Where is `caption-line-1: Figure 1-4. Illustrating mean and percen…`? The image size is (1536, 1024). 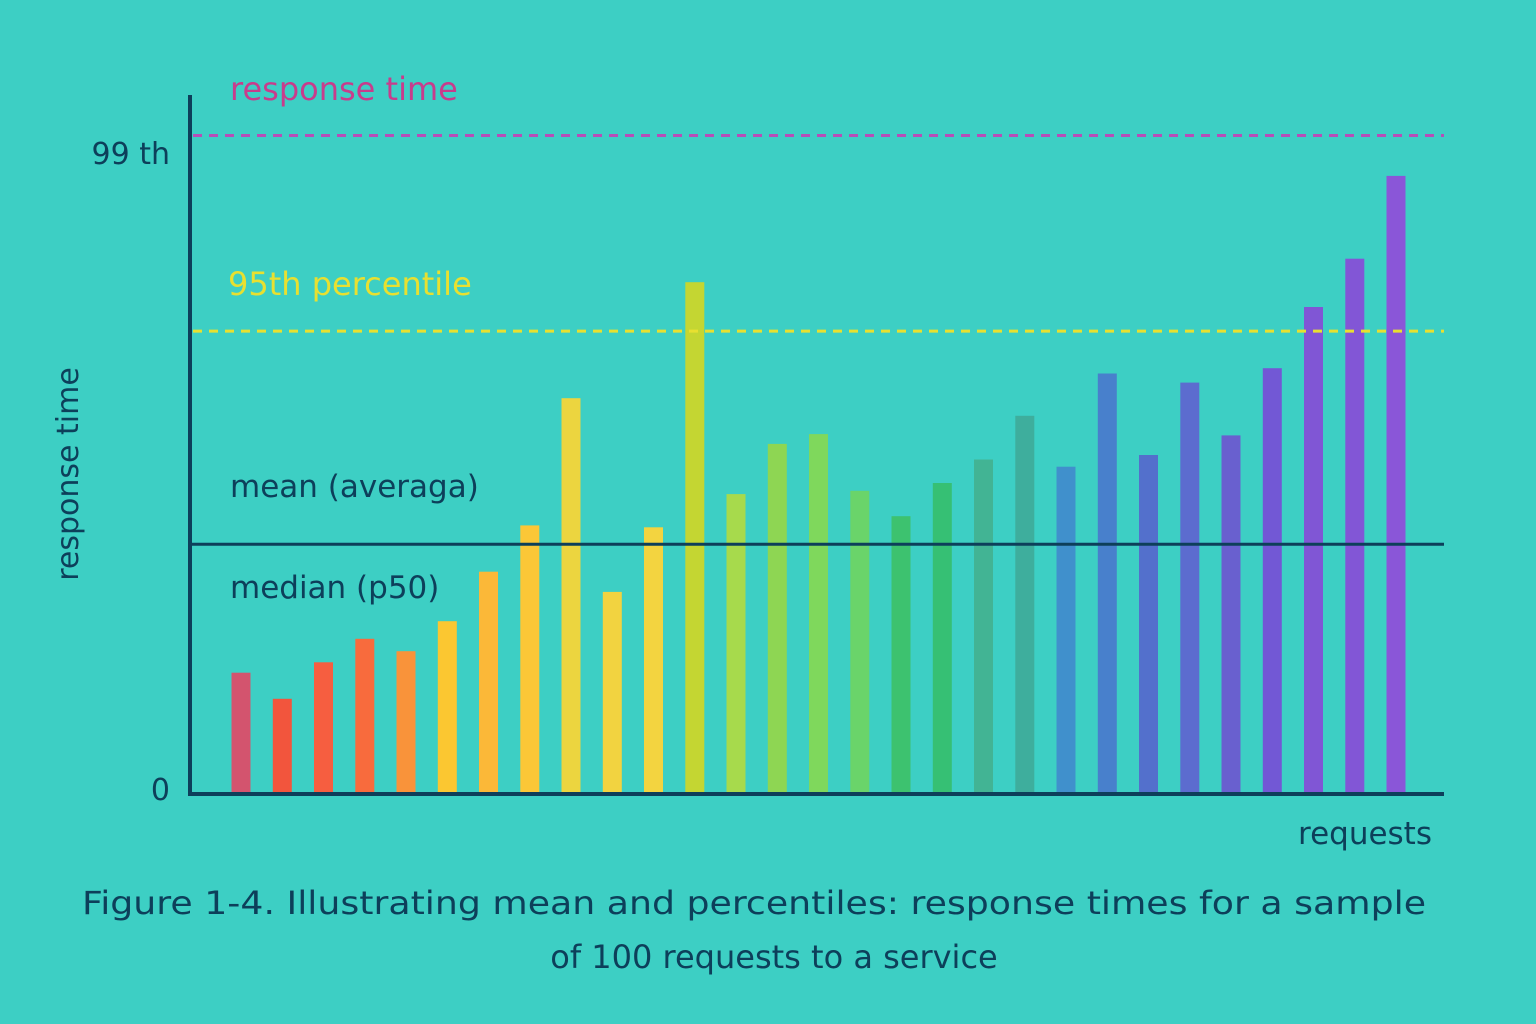
caption-line-1: Figure 1-4. Illustrating mean and percen… is located at coordinates (754, 903).